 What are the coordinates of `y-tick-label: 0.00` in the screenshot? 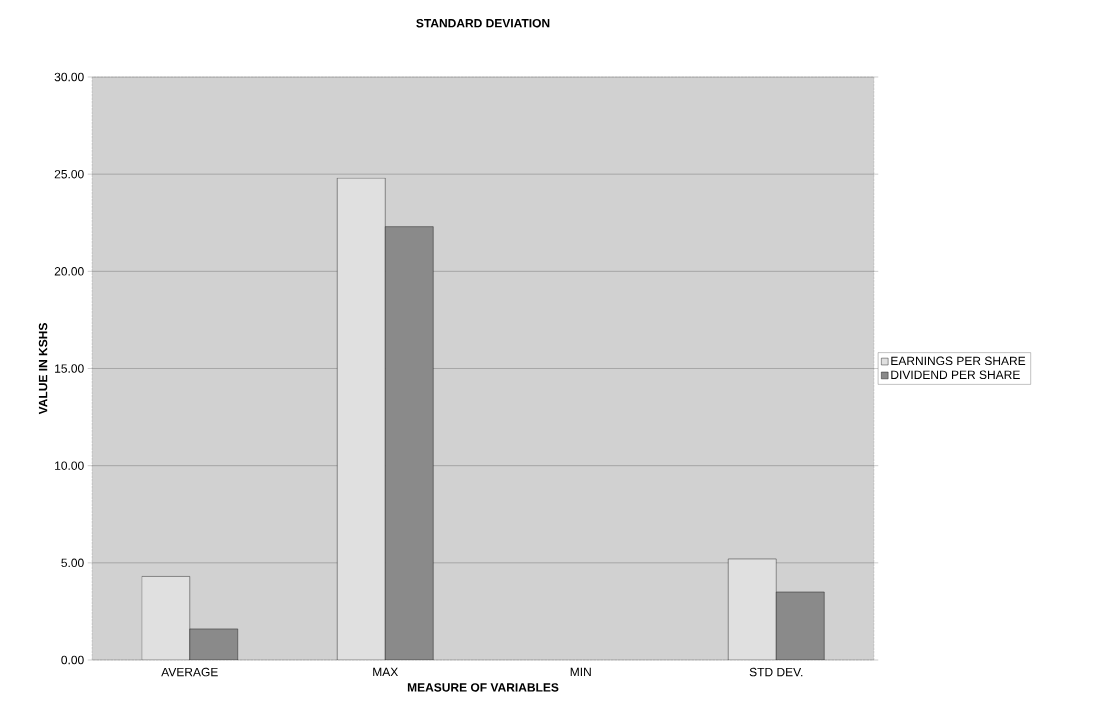 It's located at (72, 660).